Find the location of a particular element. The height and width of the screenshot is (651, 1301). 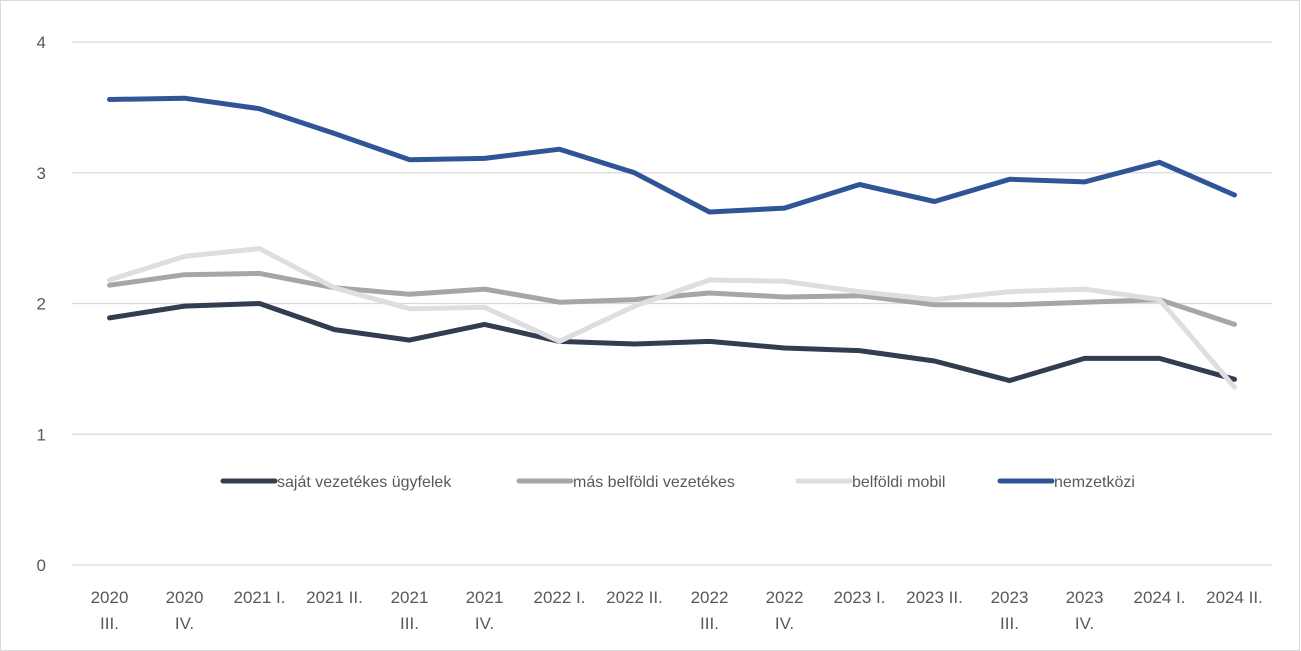

x-tick-label: 2023 III. is located at coordinates (1010, 610).